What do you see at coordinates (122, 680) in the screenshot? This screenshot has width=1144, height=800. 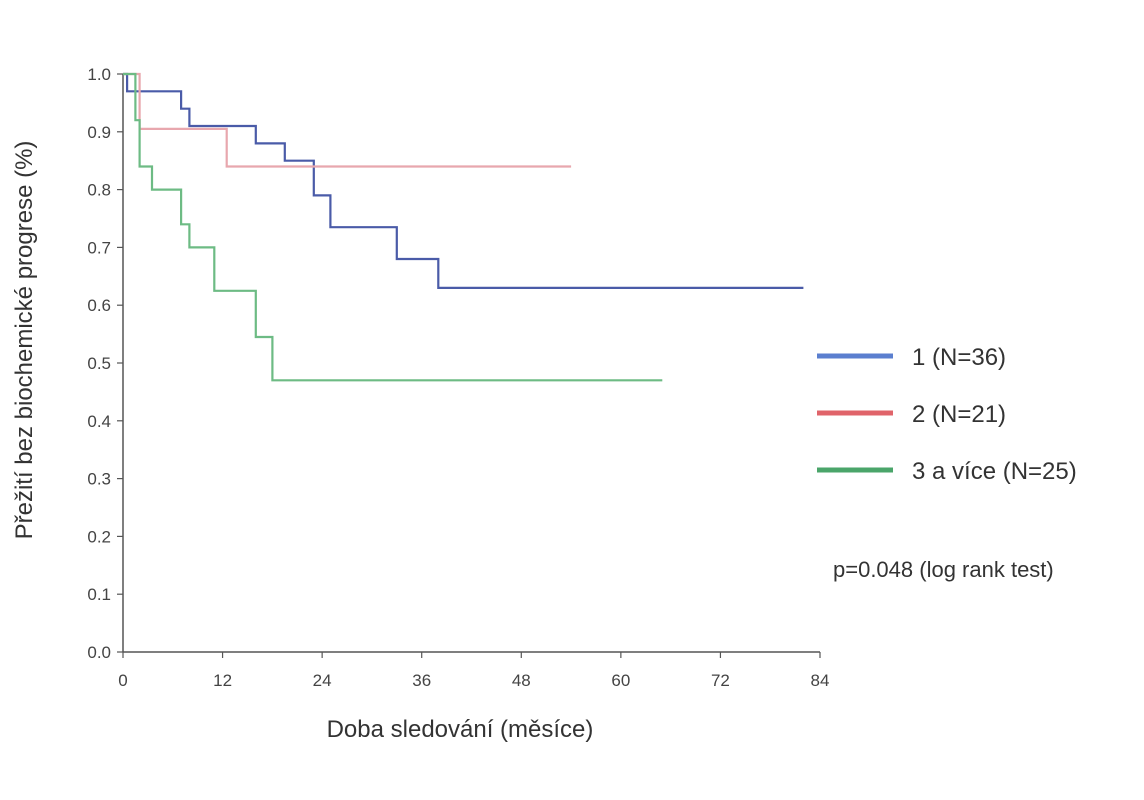 I see `x-tick-label: 0` at bounding box center [122, 680].